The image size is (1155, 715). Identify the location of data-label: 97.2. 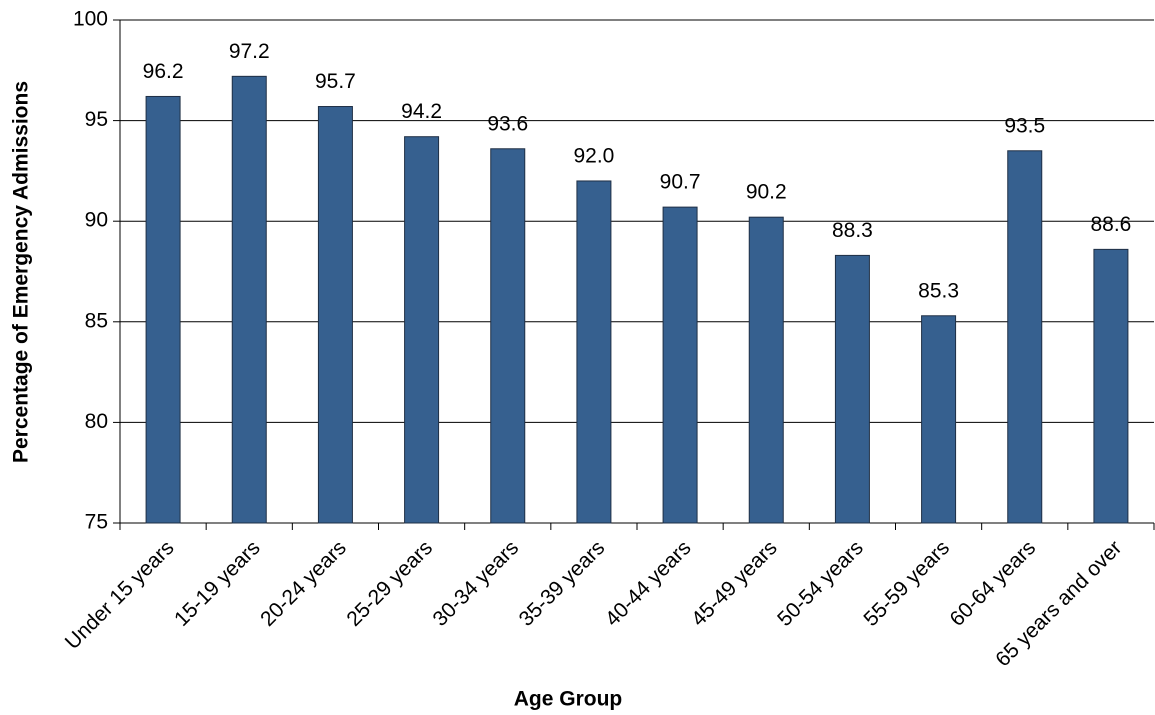
(249, 51).